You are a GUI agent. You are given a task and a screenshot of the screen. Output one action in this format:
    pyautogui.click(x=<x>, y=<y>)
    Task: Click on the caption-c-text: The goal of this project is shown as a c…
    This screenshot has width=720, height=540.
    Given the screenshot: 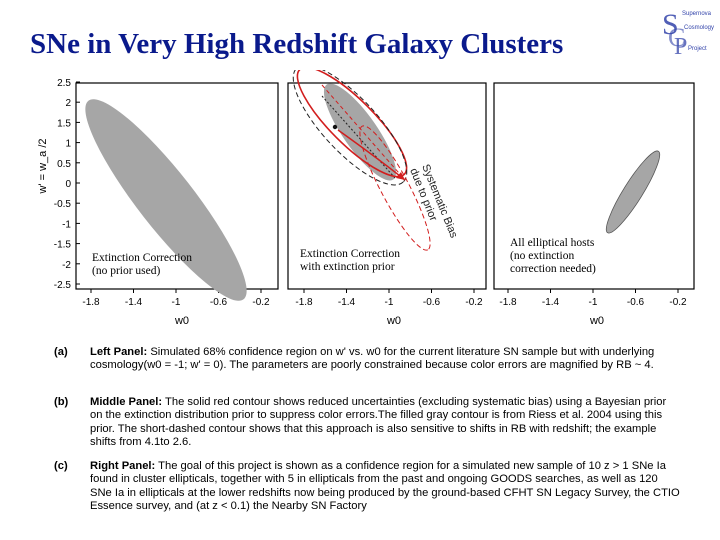 What is the action you would take?
    pyautogui.click(x=385, y=486)
    